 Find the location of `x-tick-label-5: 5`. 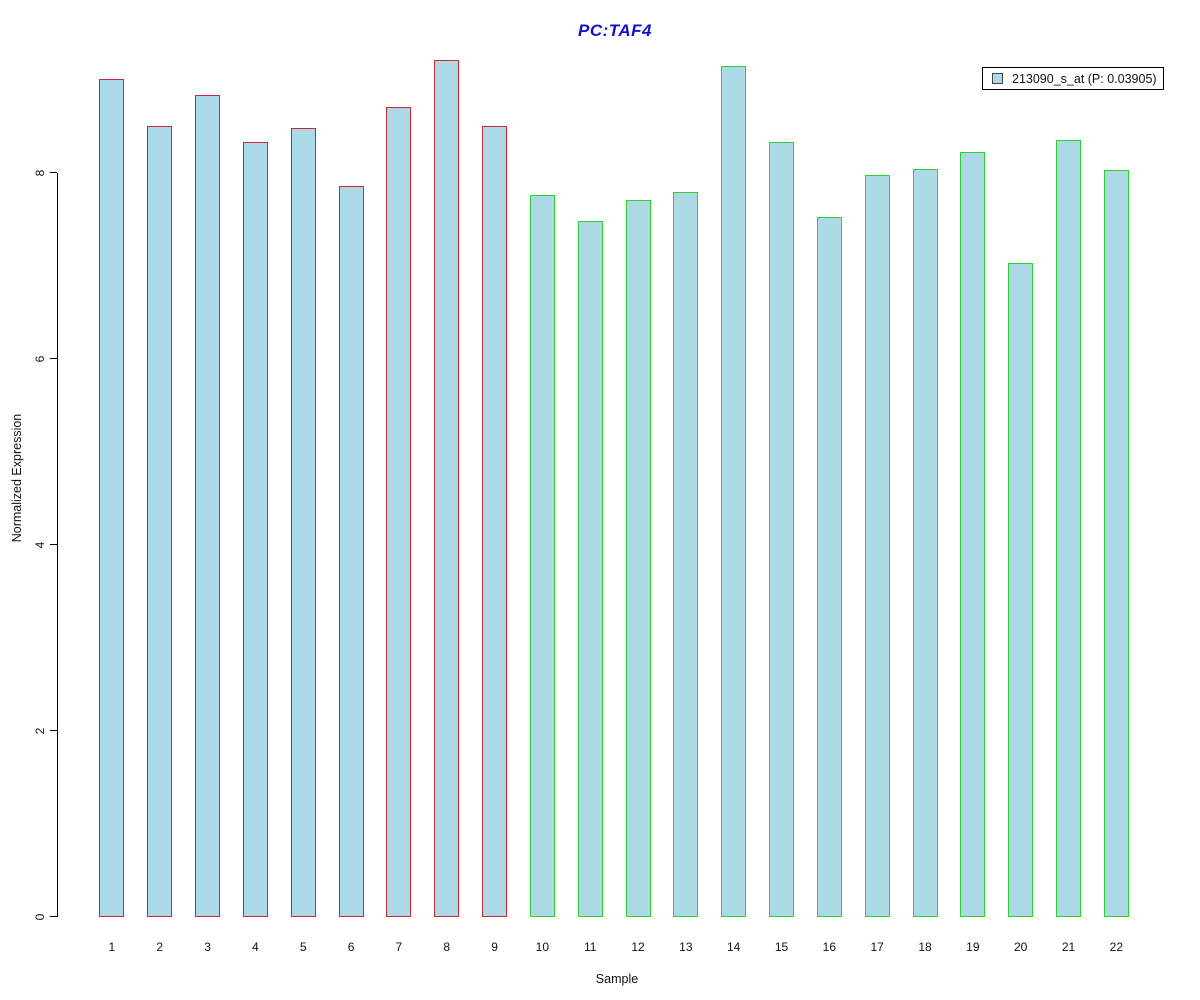

x-tick-label-5: 5 is located at coordinates (303, 947).